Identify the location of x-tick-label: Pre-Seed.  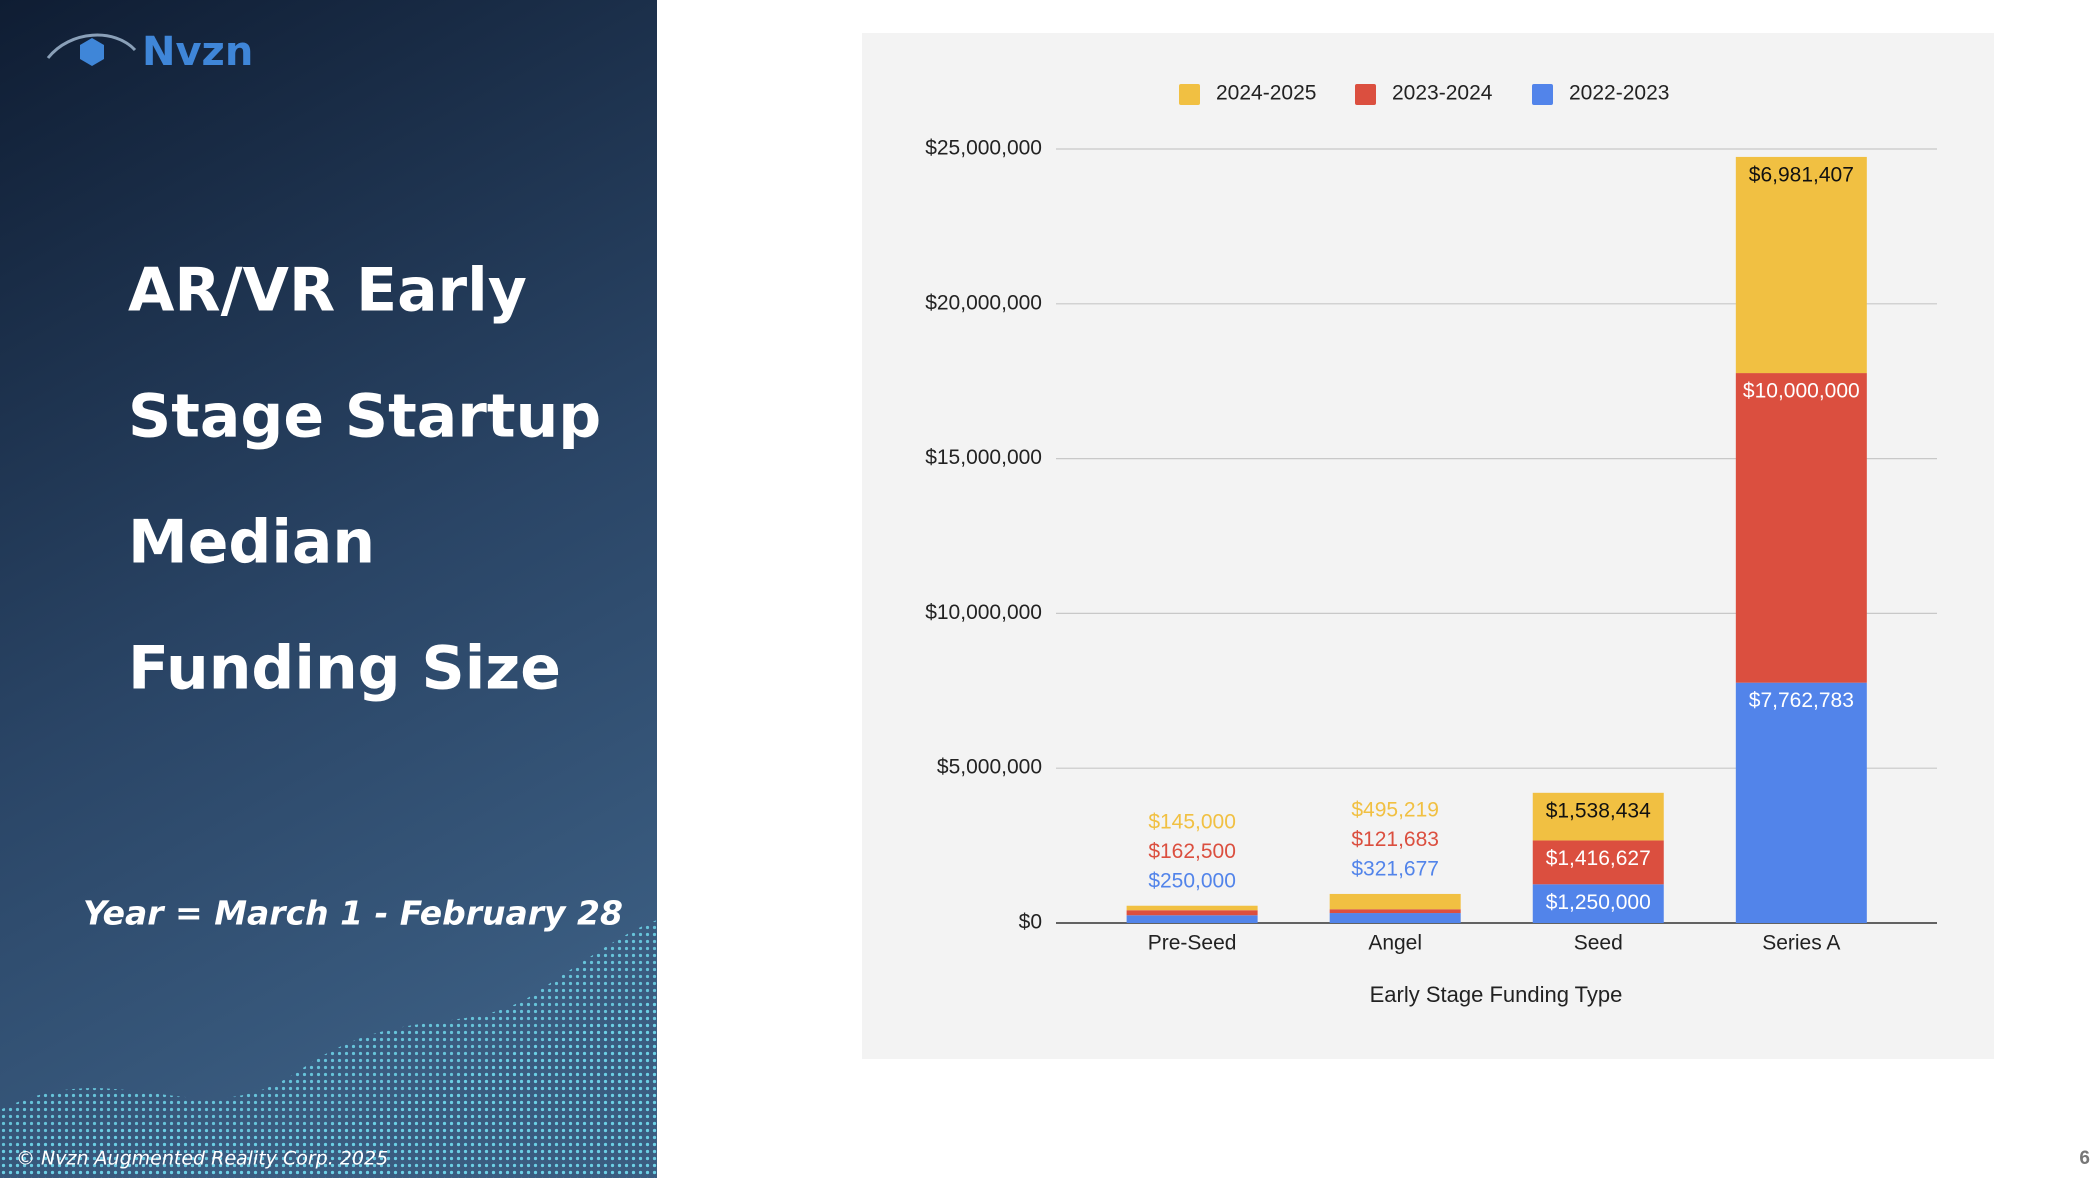
(1192, 943).